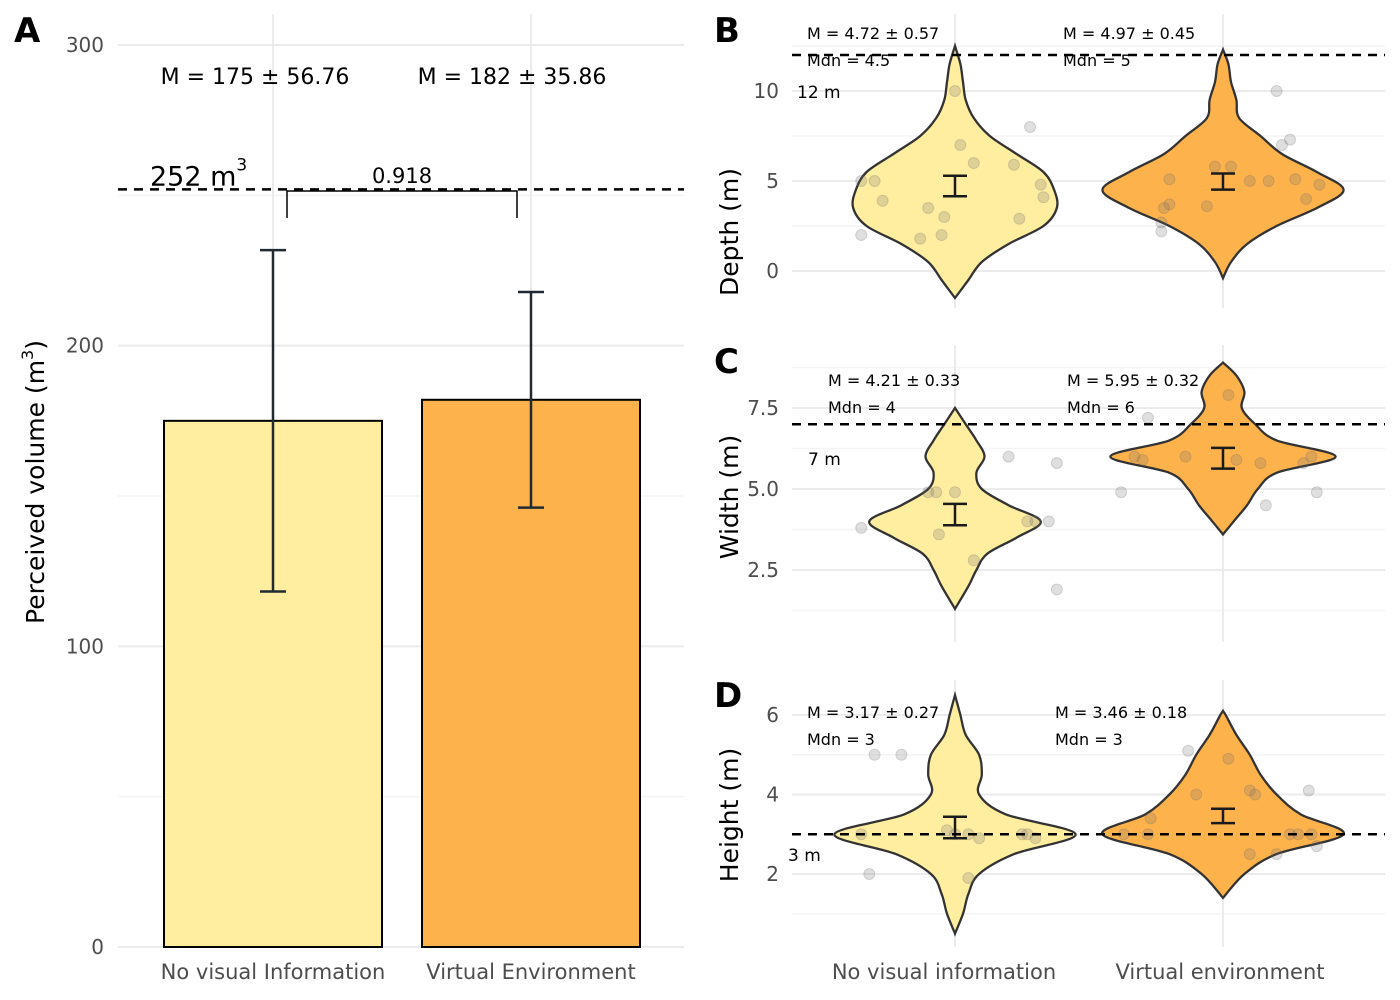  Describe the element at coordinates (804, 856) in the screenshot. I see `reference-line-label: 3 m` at that location.